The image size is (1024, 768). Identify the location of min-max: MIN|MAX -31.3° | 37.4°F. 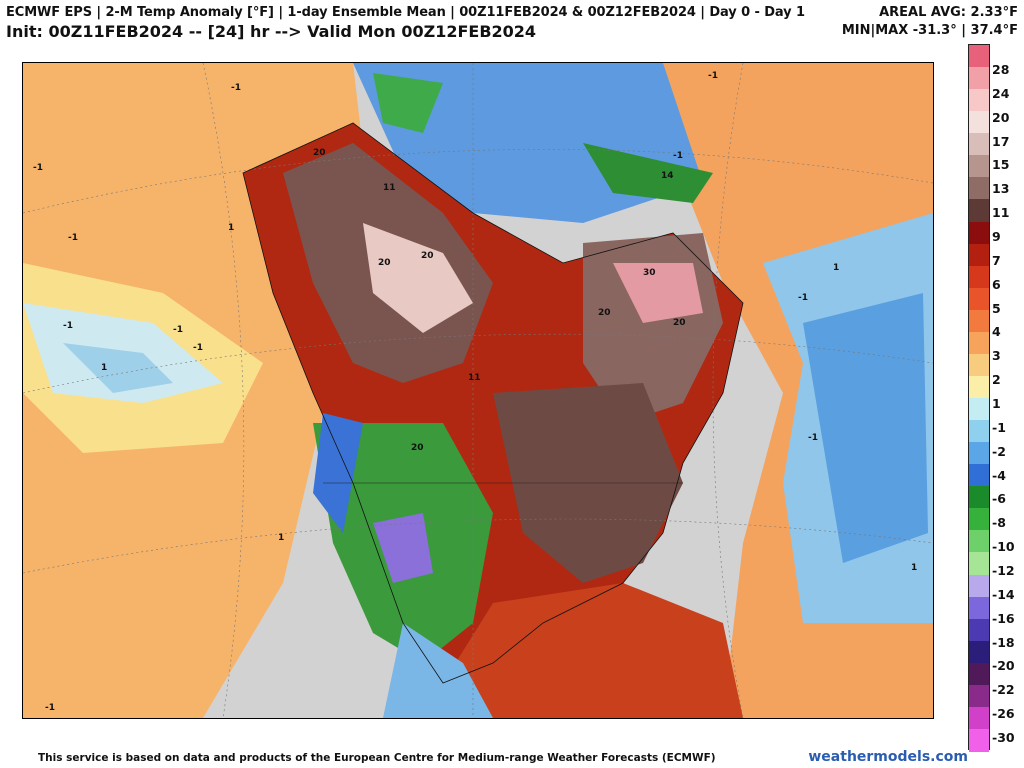
(929, 30).